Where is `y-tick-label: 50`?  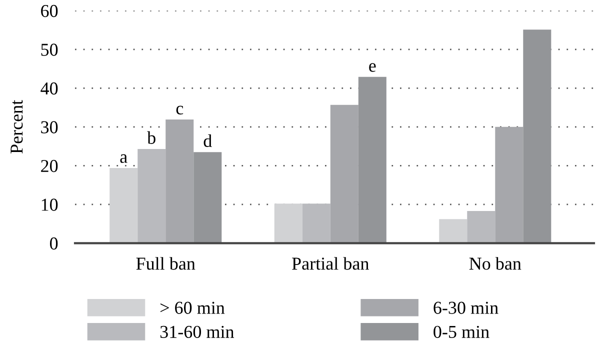 y-tick-label: 50 is located at coordinates (49, 50).